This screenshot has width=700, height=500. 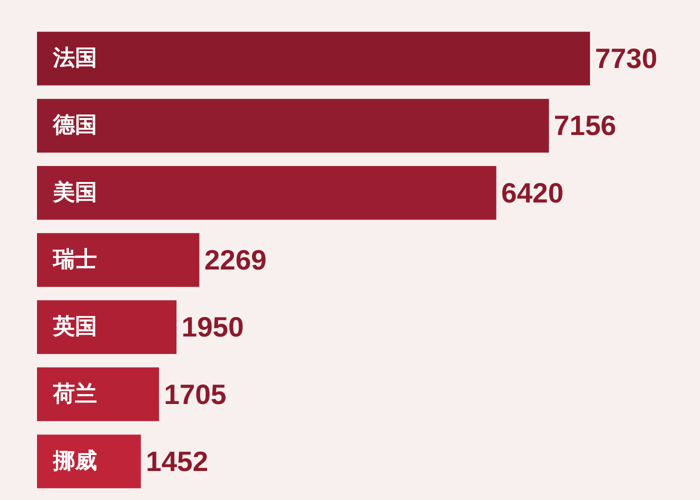 I want to click on data-label: 1705, so click(x=195, y=394).